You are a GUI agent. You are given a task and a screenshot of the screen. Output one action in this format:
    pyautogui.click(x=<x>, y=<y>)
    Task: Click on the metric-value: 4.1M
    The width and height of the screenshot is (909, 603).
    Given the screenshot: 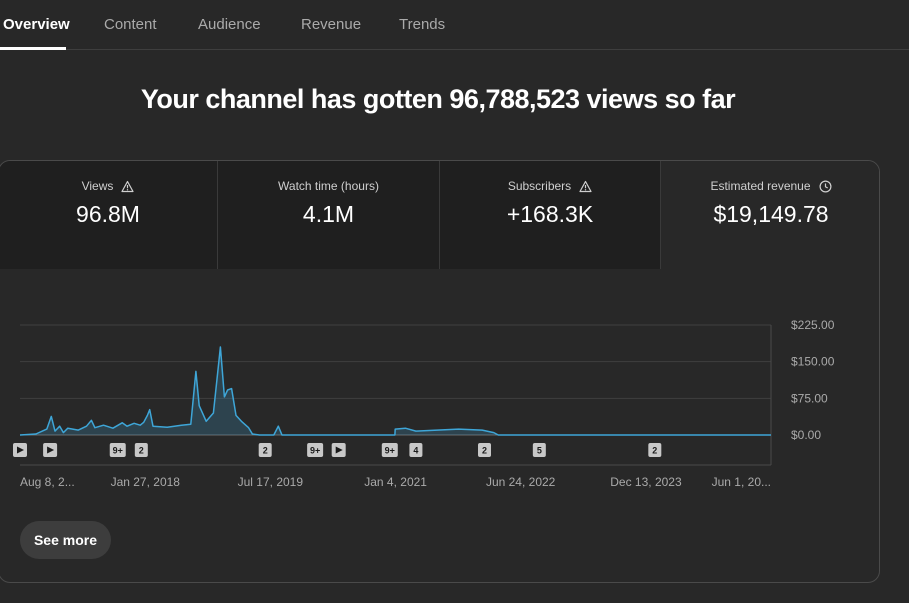 What is the action you would take?
    pyautogui.click(x=328, y=214)
    